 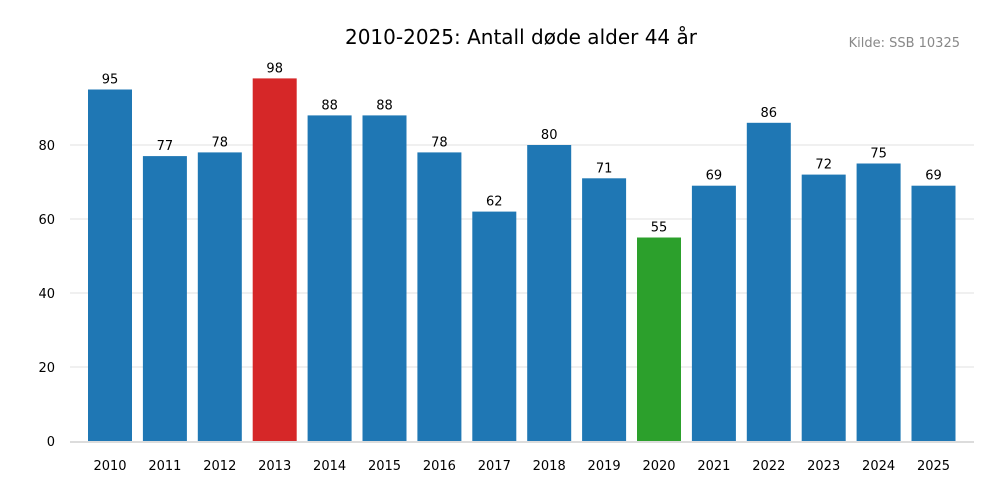 What do you see at coordinates (494, 466) in the screenshot?
I see `x-tick-label: 2017` at bounding box center [494, 466].